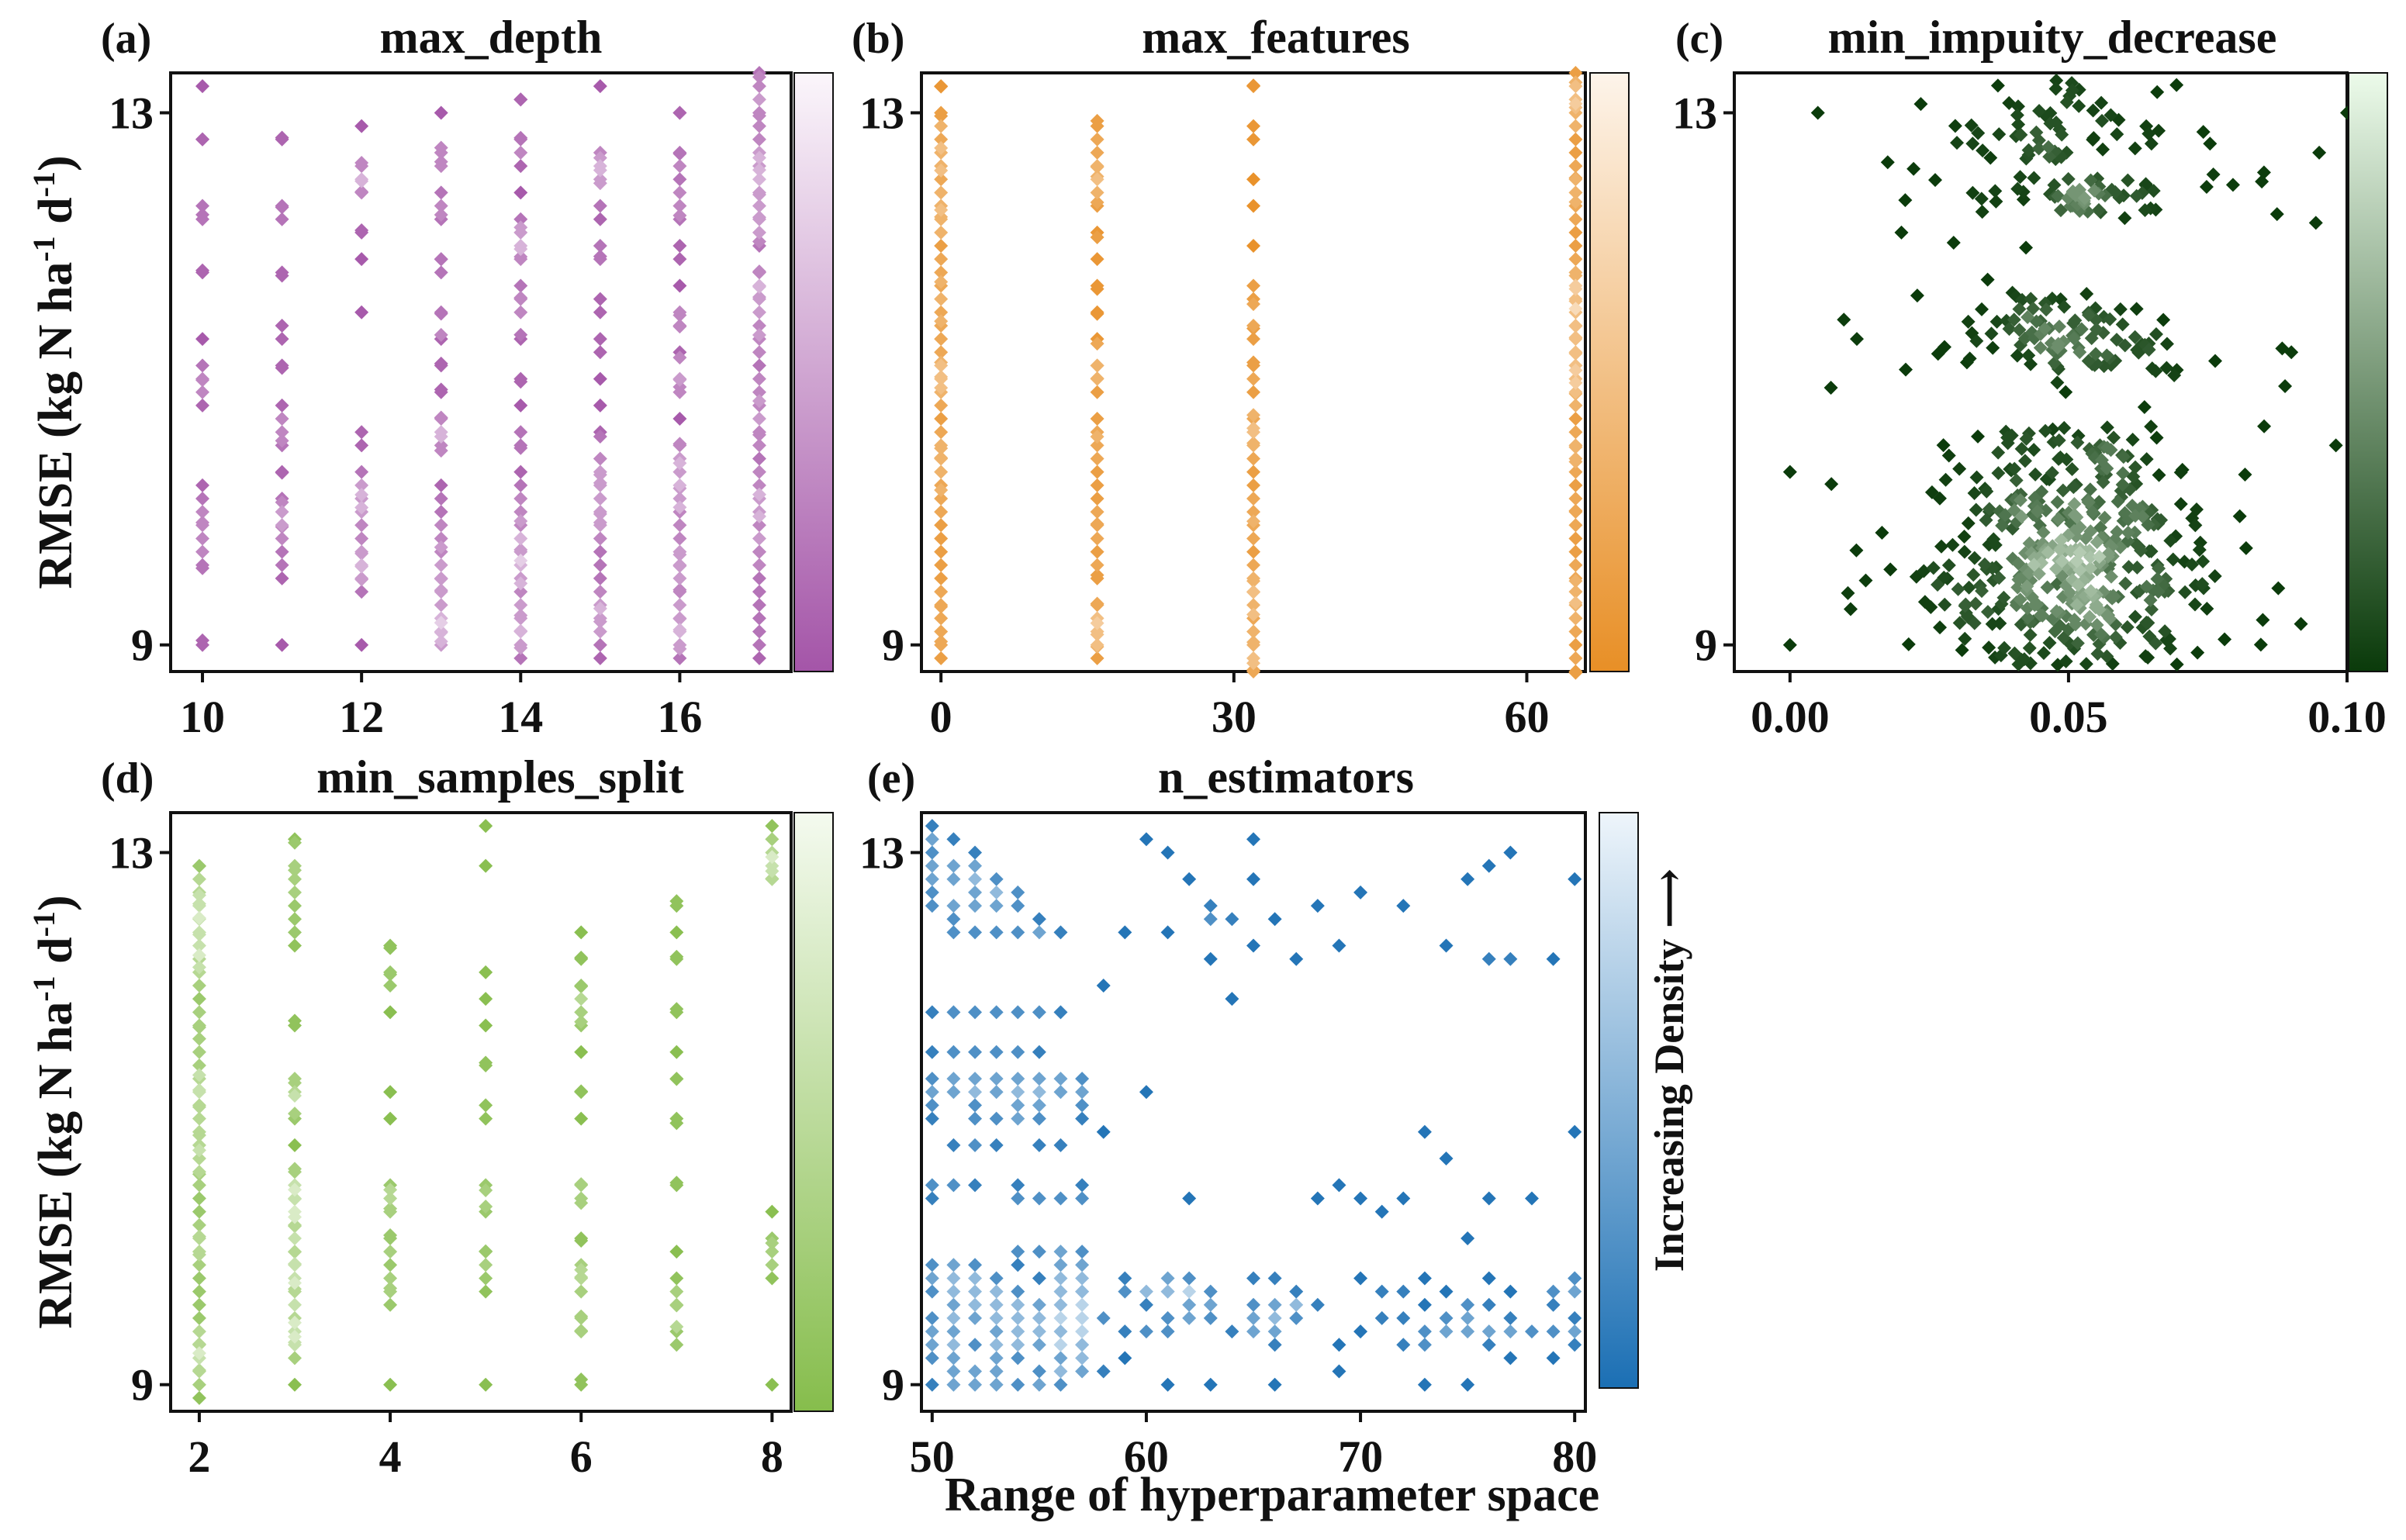  What do you see at coordinates (480, 365) in the screenshot?
I see `points-a` at bounding box center [480, 365].